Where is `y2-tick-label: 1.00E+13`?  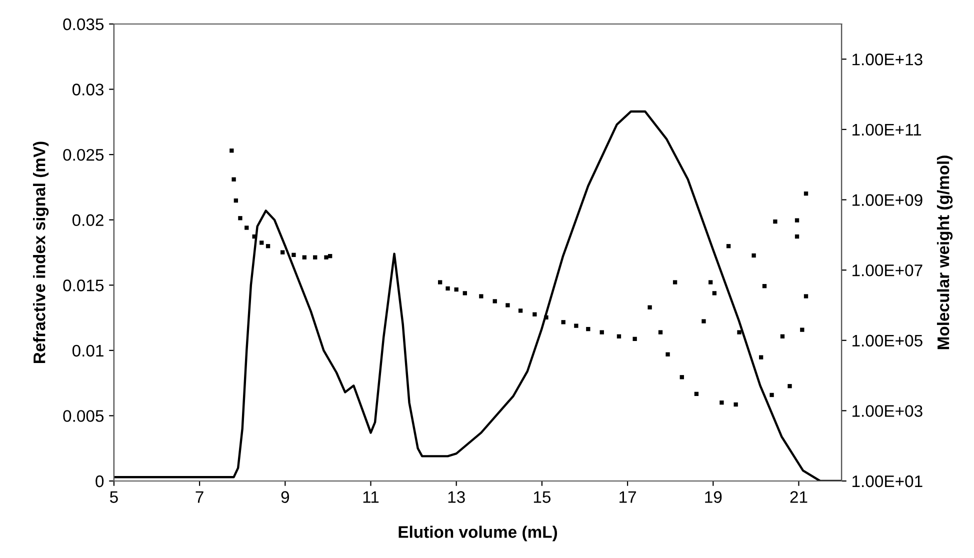 y2-tick-label: 1.00E+13 is located at coordinates (887, 60).